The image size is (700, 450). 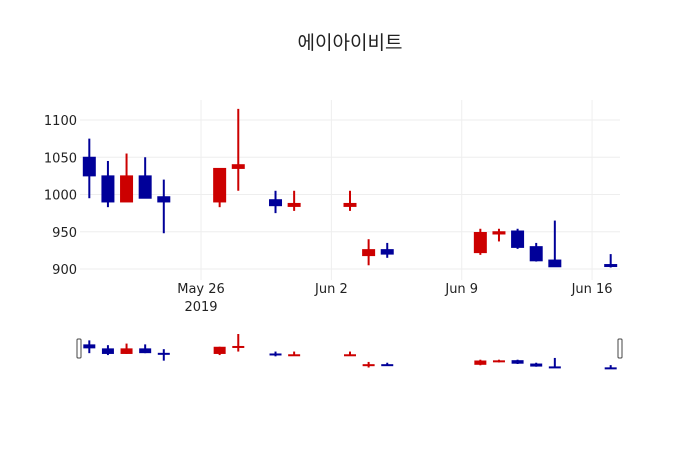 What do you see at coordinates (64, 270) in the screenshot?
I see `y-tick-label: 900` at bounding box center [64, 270].